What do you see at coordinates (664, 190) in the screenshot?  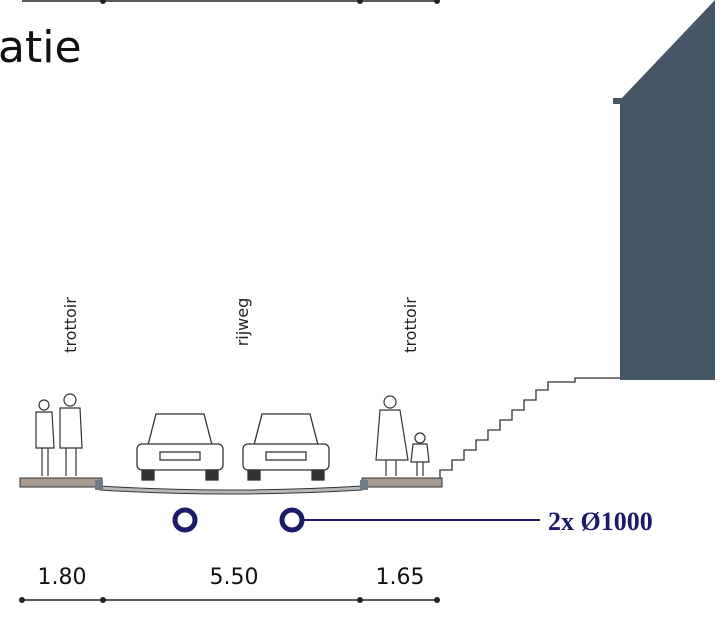 I see `house` at bounding box center [664, 190].